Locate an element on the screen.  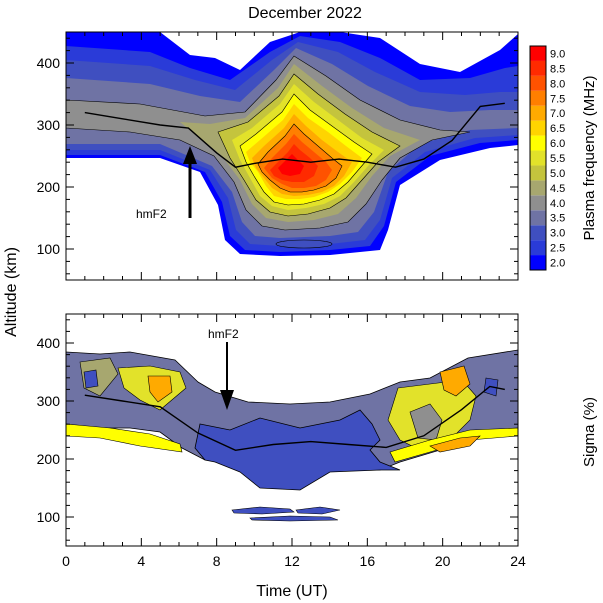
colorbar-tick-label: 4.0 is located at coordinates (557, 204).